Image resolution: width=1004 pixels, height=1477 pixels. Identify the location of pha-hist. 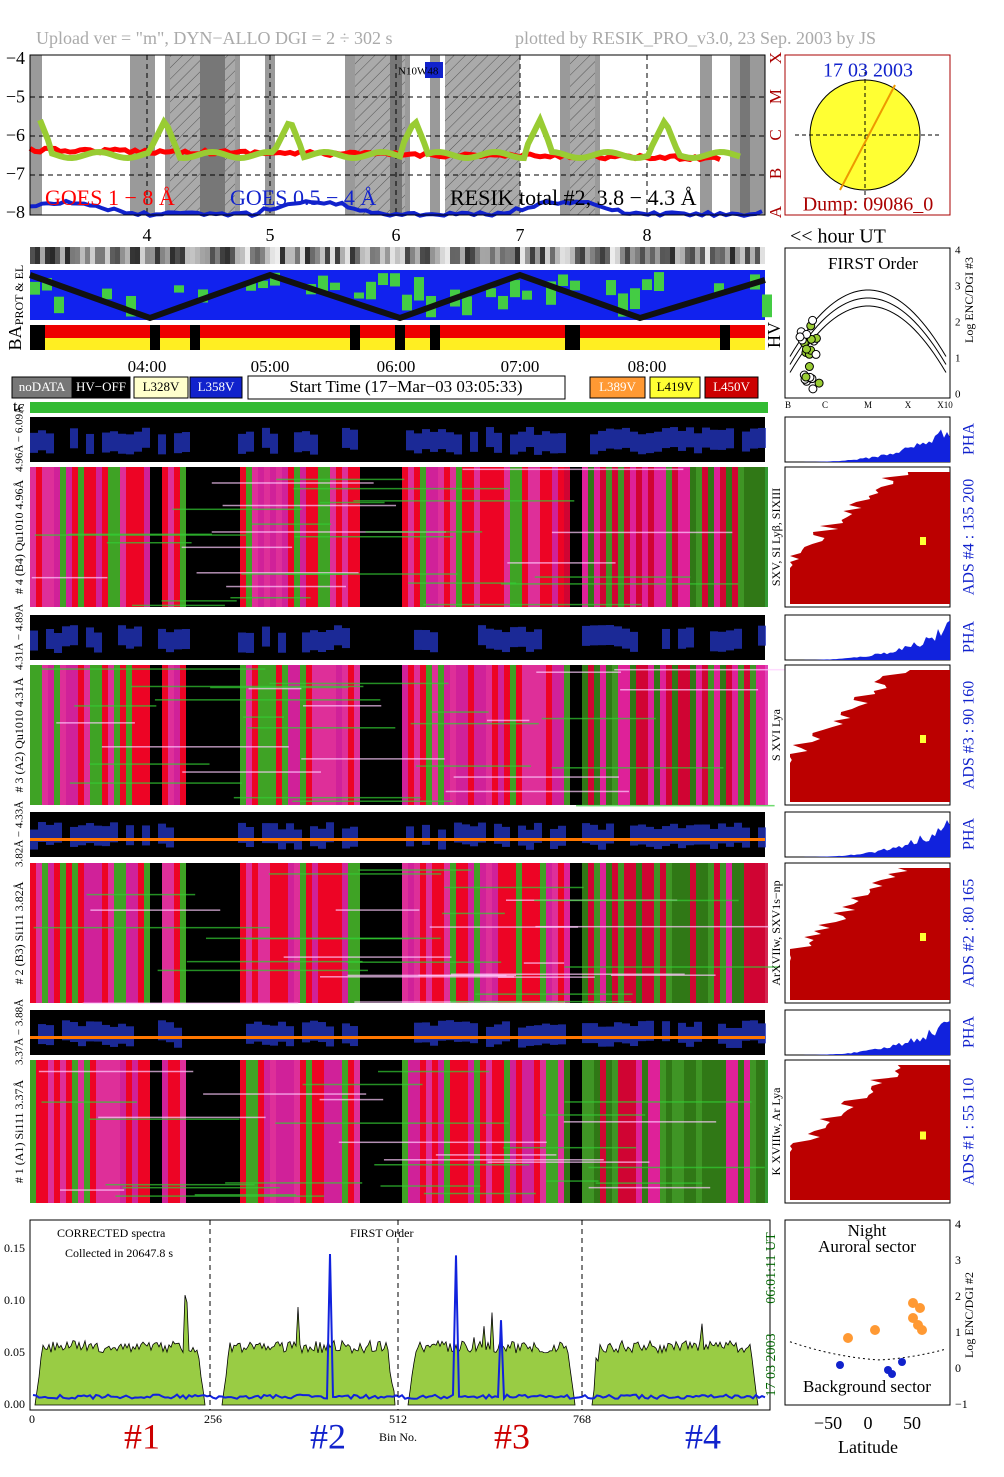
(867, 640).